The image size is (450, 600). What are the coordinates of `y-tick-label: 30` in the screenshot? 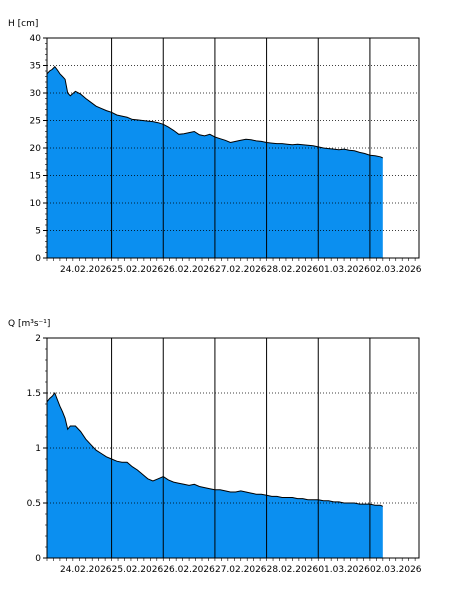 It's located at (36, 94).